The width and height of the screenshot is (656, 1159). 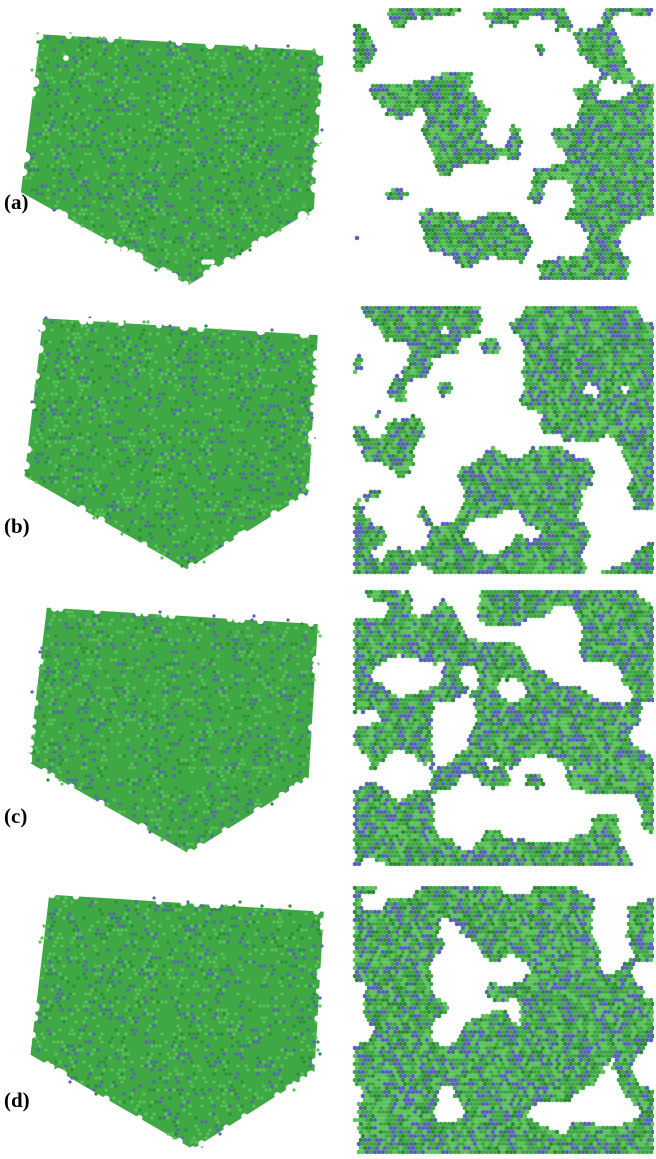 I want to click on panel-label-c: (c), so click(x=16, y=816).